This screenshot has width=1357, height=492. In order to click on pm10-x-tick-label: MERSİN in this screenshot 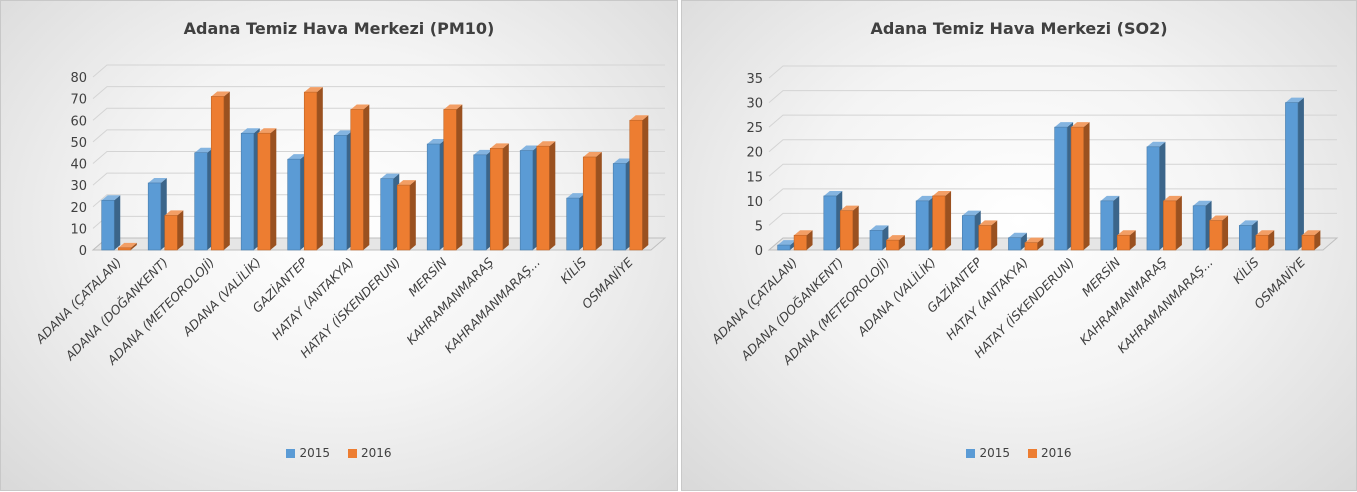, I will do `click(427, 276)`.